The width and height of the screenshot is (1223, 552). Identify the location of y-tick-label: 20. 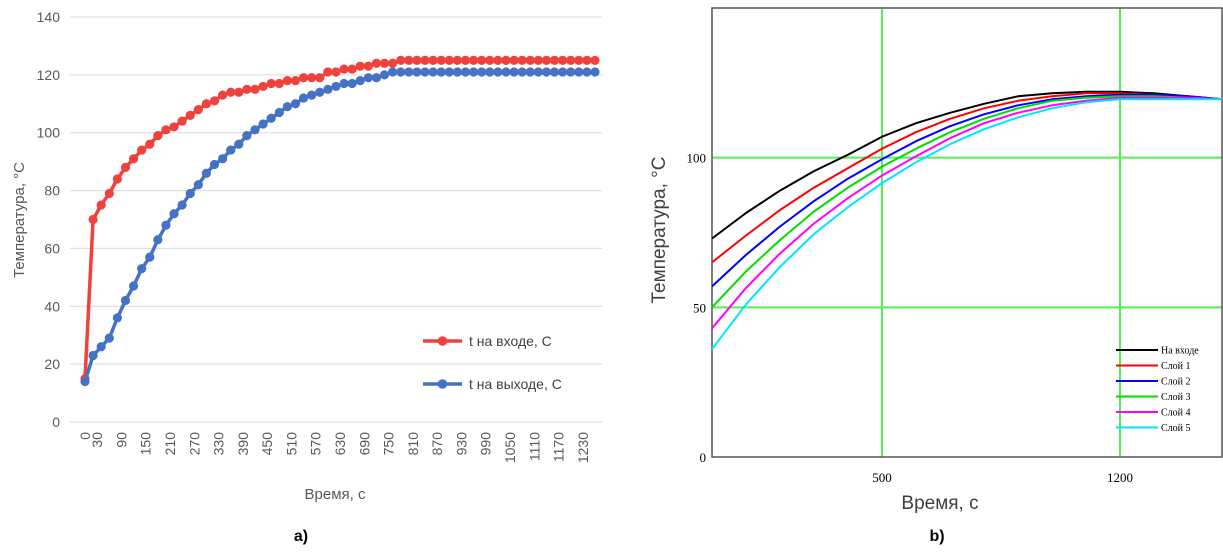
(52, 364).